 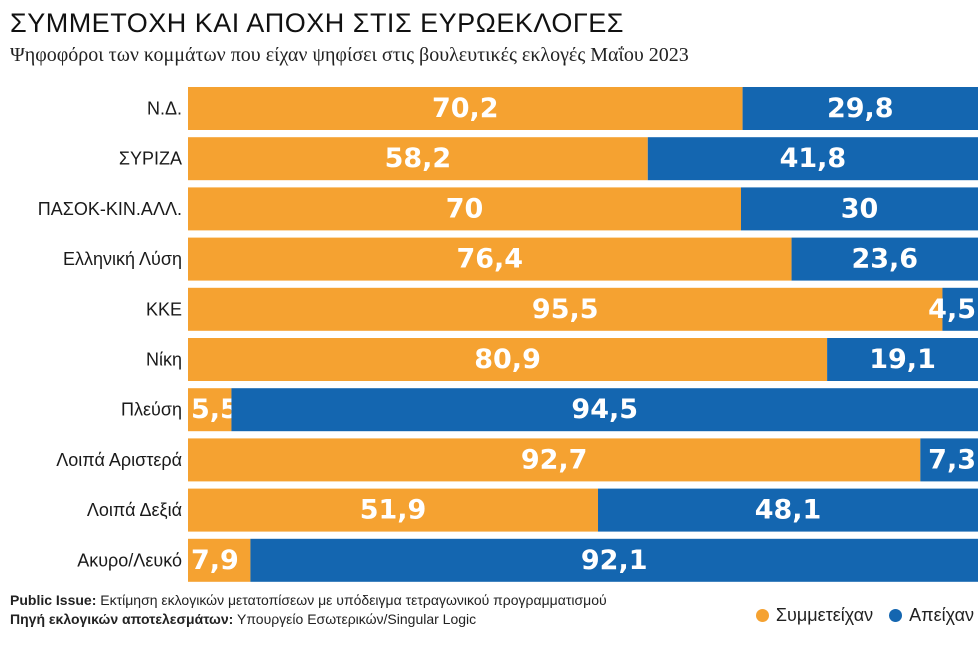 What do you see at coordinates (762, 615) in the screenshot?
I see `legend-dot-participated` at bounding box center [762, 615].